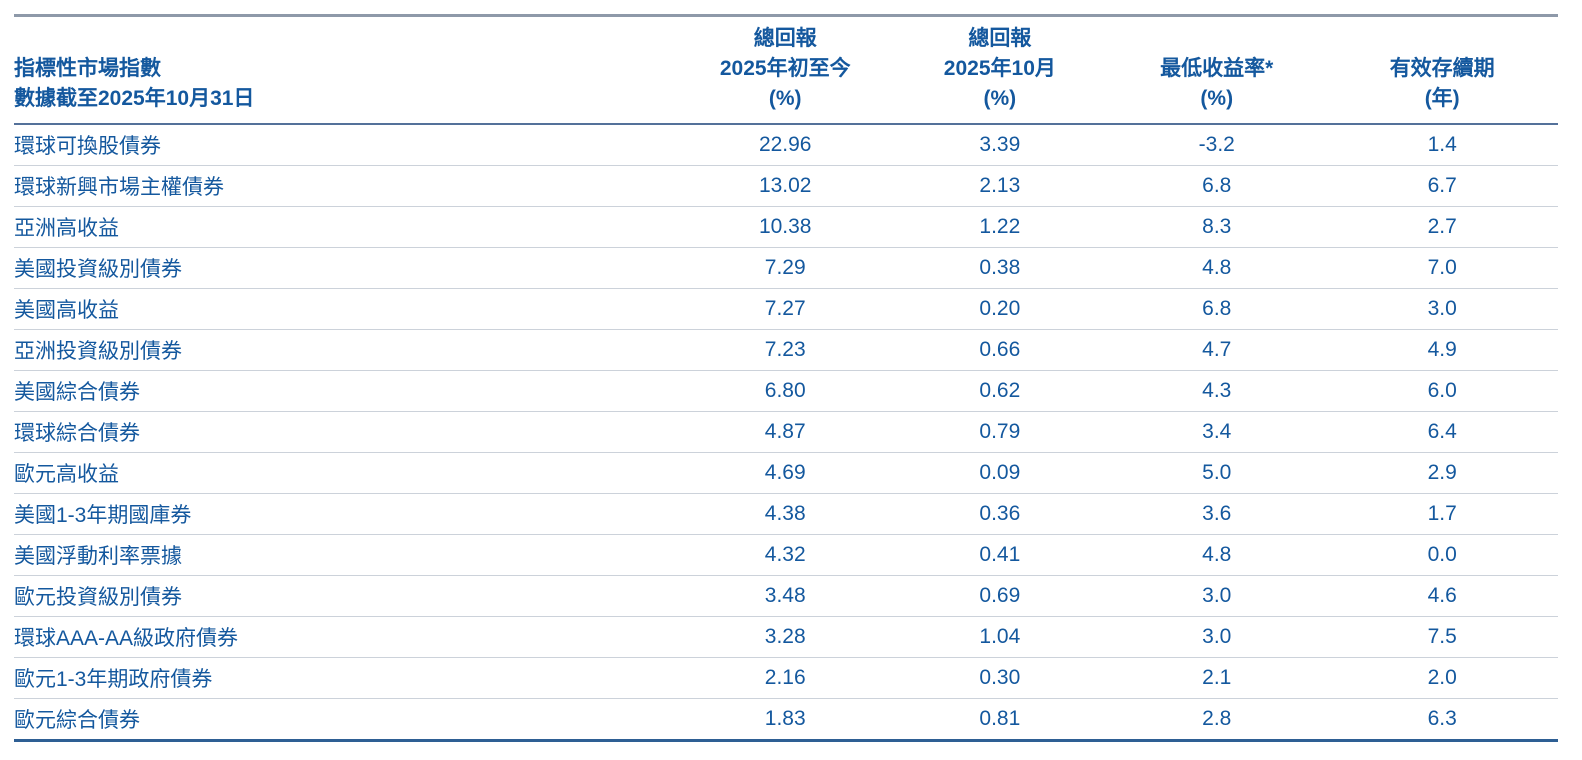 This screenshot has width=1582, height=760. I want to click on index-name-cell: 亞洲投資級別債券, so click(346, 350).